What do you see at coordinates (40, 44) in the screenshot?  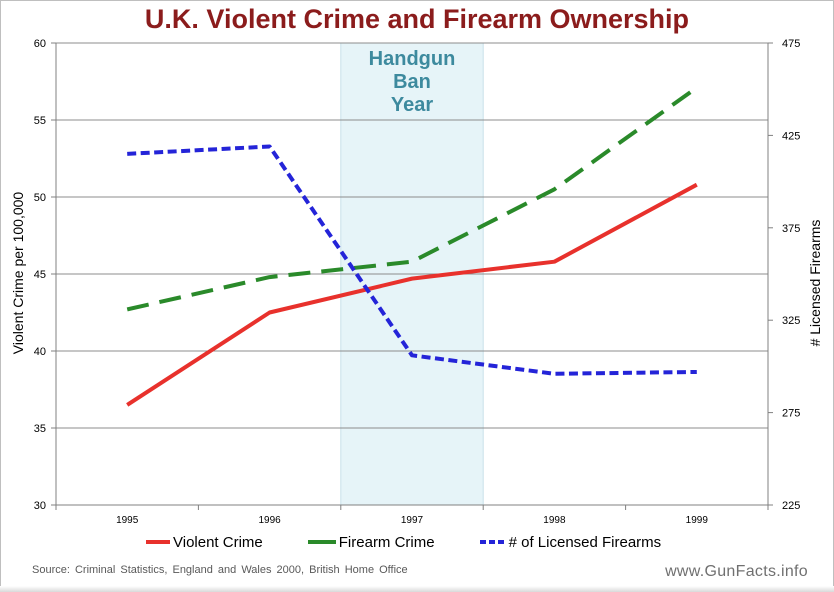 I see `y-left-tick-label: 60` at bounding box center [40, 44].